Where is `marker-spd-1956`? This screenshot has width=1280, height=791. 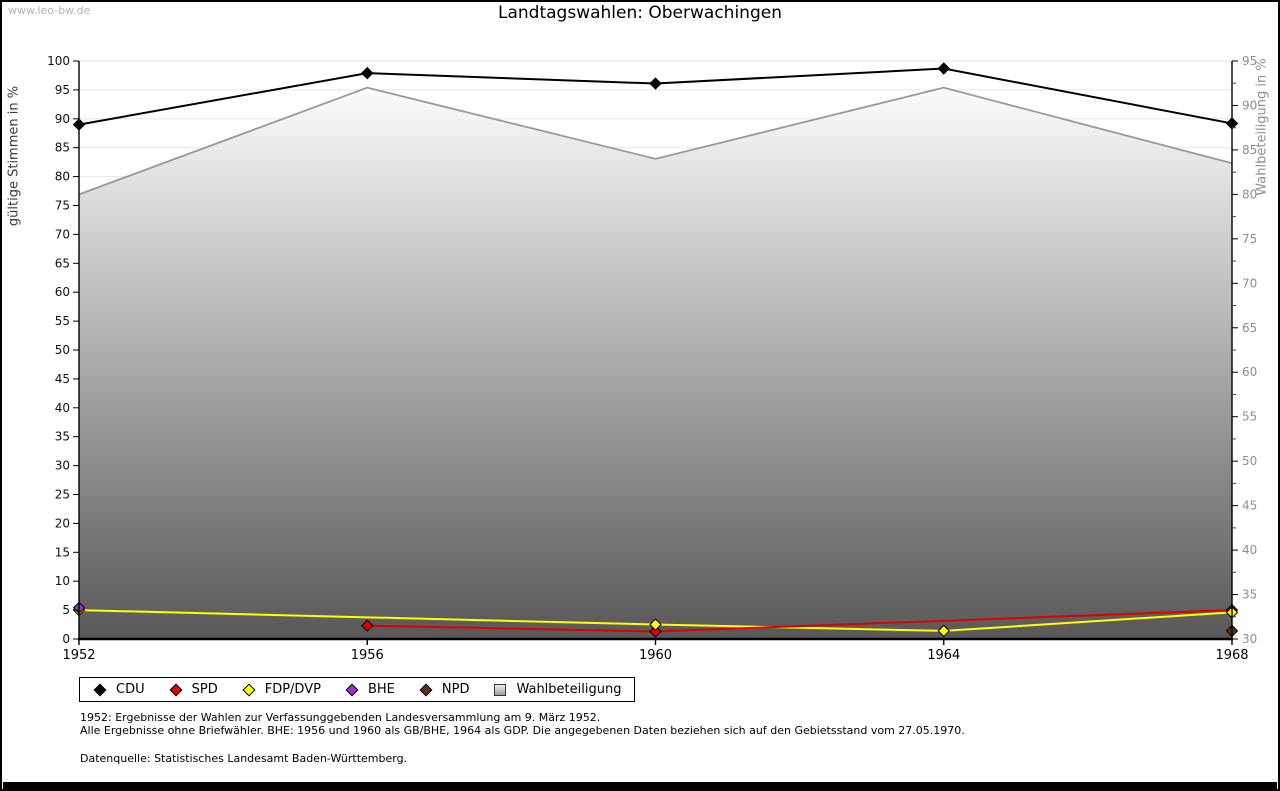
marker-spd-1956 is located at coordinates (367, 625).